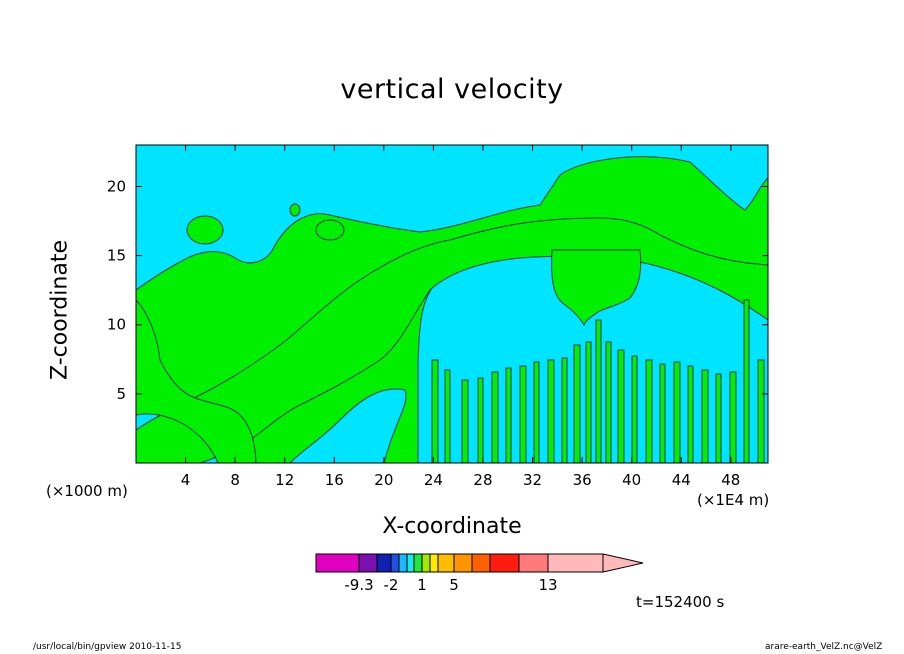 Image resolution: width=904 pixels, height=654 pixels. I want to click on x-axis-unit-right: (×1E4 m), so click(733, 500).